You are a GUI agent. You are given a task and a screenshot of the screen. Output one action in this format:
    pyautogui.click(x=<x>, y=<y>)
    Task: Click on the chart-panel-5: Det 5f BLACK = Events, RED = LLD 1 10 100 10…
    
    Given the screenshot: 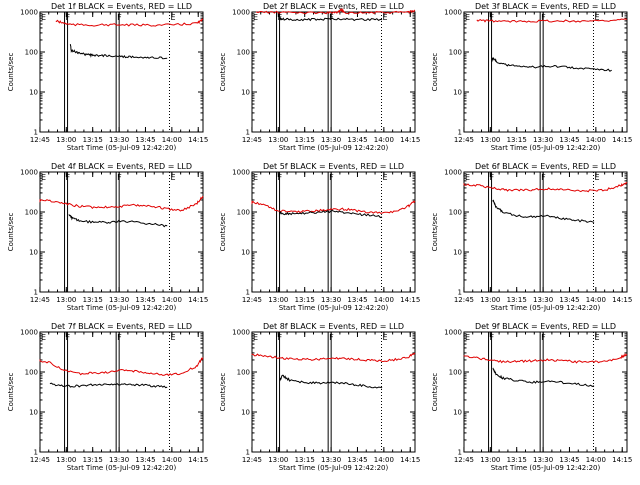 What is the action you would take?
    pyautogui.click(x=319, y=237)
    